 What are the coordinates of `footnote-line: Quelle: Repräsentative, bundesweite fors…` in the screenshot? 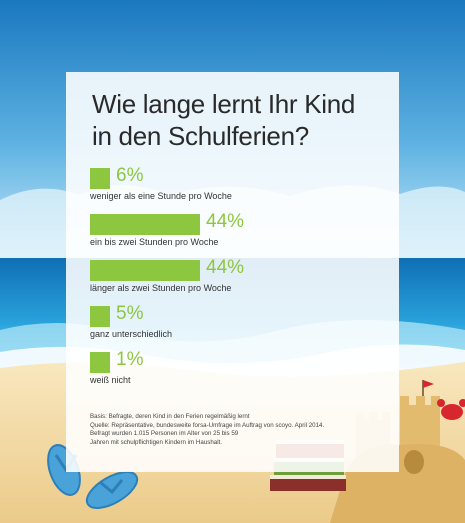 It's located at (207, 425).